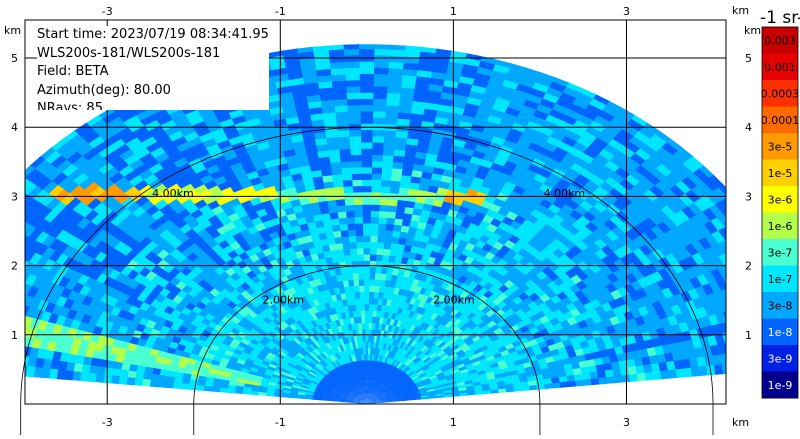  I want to click on x-tick-label-top: -1, so click(280, 11).